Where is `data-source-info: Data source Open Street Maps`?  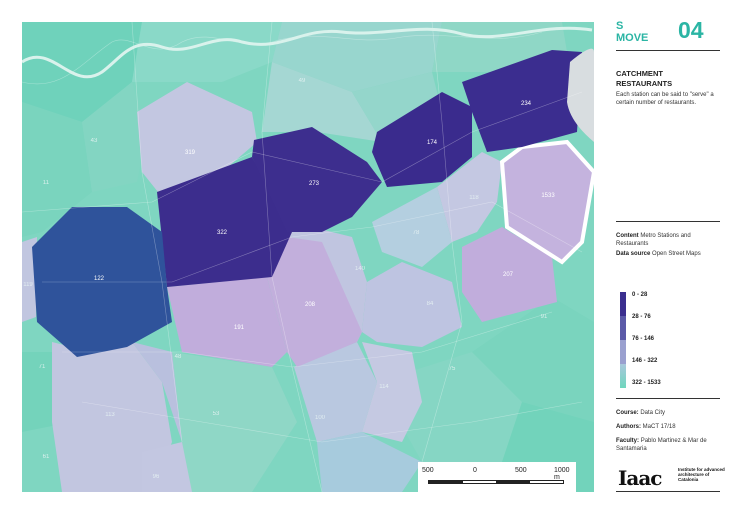 data-source-info: Data source Open Street Maps is located at coordinates (668, 254).